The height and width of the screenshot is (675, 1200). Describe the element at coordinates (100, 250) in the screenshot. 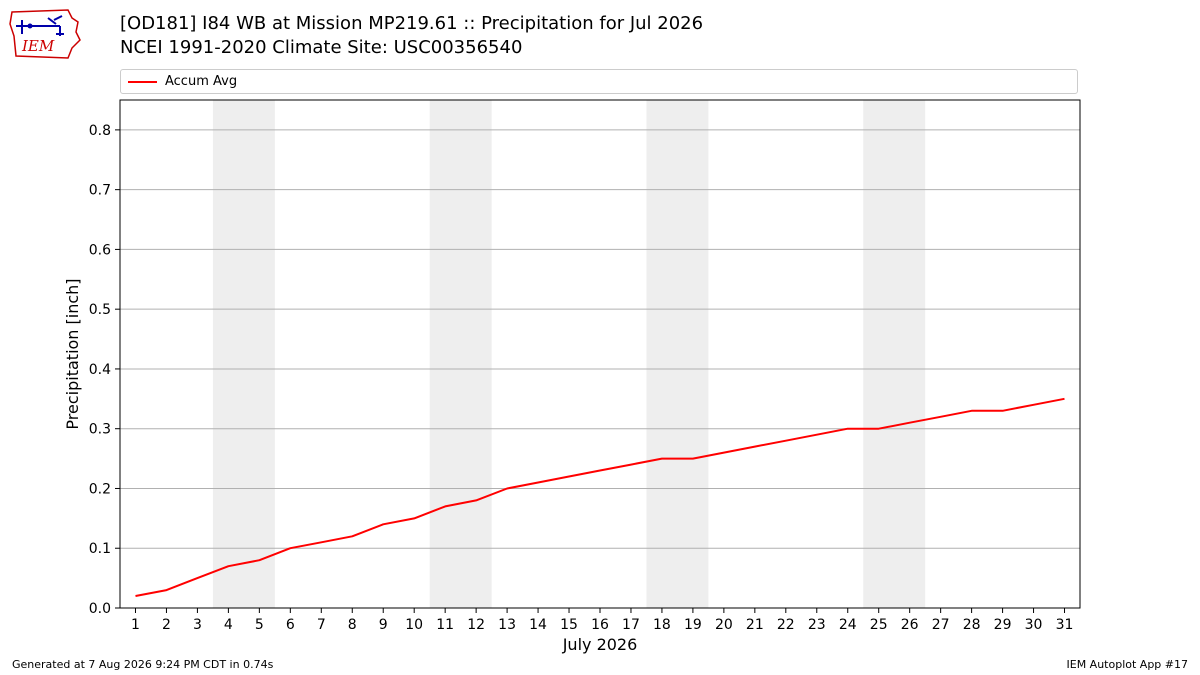

I see `y-tick-label: 0.6` at that location.